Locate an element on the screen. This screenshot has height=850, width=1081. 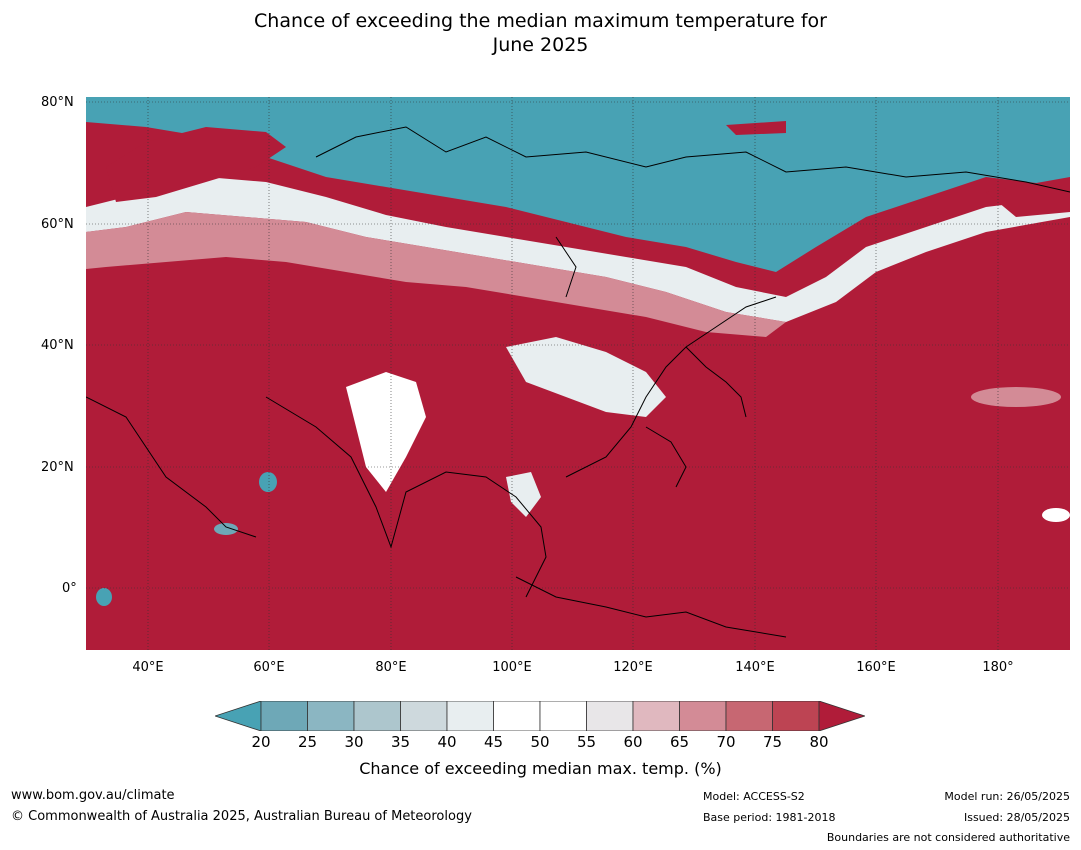
colorbar-tick-label: 35 is located at coordinates (400, 742).